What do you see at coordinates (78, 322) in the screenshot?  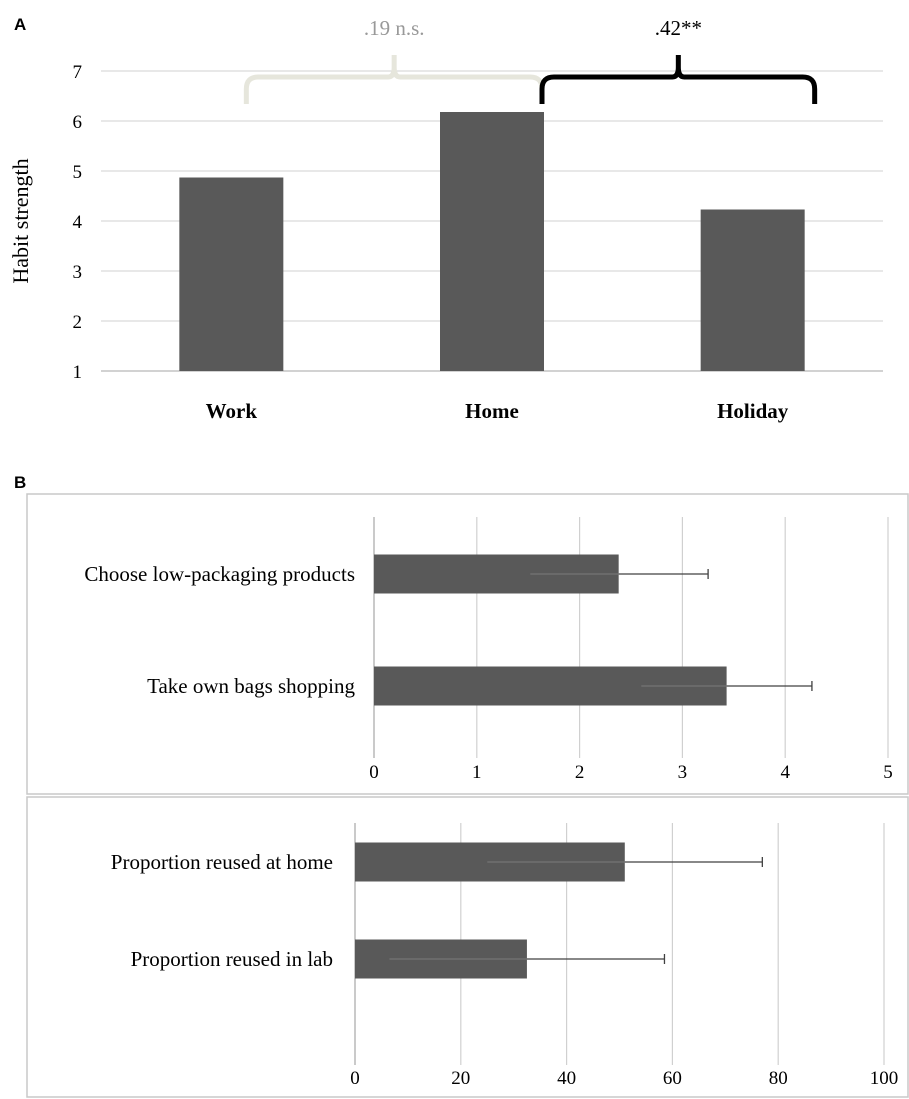 I see `y-tick-label-2: 2` at bounding box center [78, 322].